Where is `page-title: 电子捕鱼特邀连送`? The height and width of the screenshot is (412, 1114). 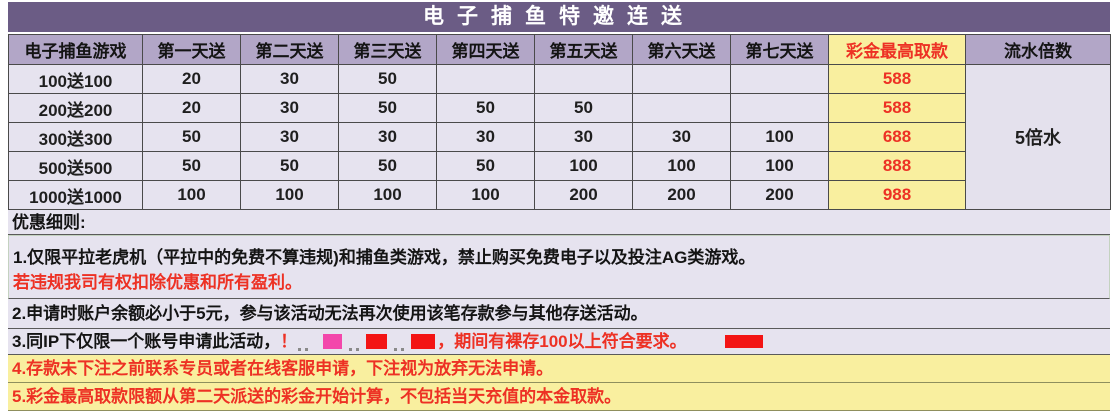 page-title: 电子捕鱼特邀连送 is located at coordinates (559, 17).